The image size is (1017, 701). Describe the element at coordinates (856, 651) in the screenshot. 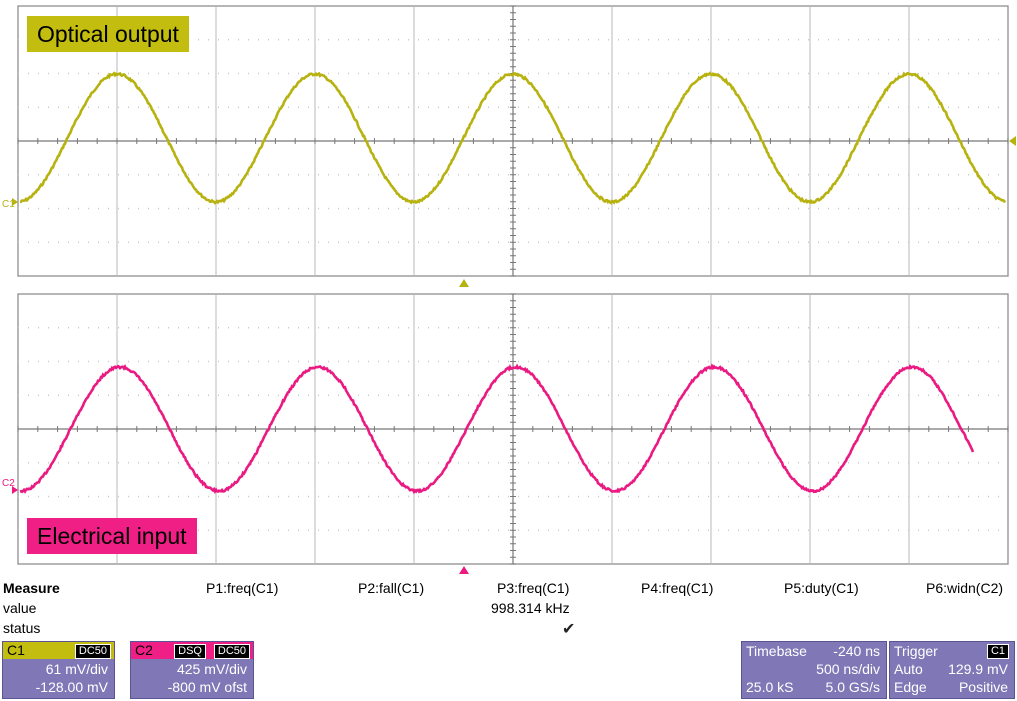

I see `timebase-delay: -240 ns` at that location.